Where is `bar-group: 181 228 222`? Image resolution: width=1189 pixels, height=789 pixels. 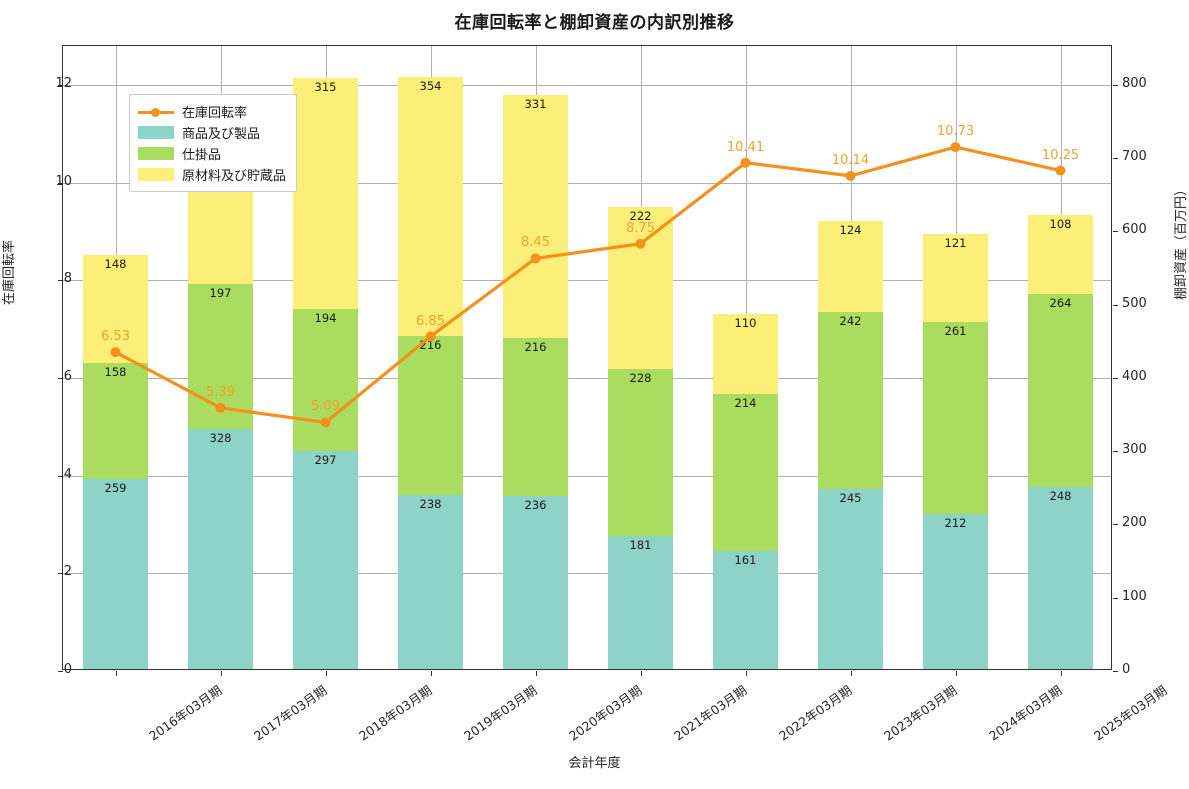 bar-group: 181 228 222 is located at coordinates (640, 356).